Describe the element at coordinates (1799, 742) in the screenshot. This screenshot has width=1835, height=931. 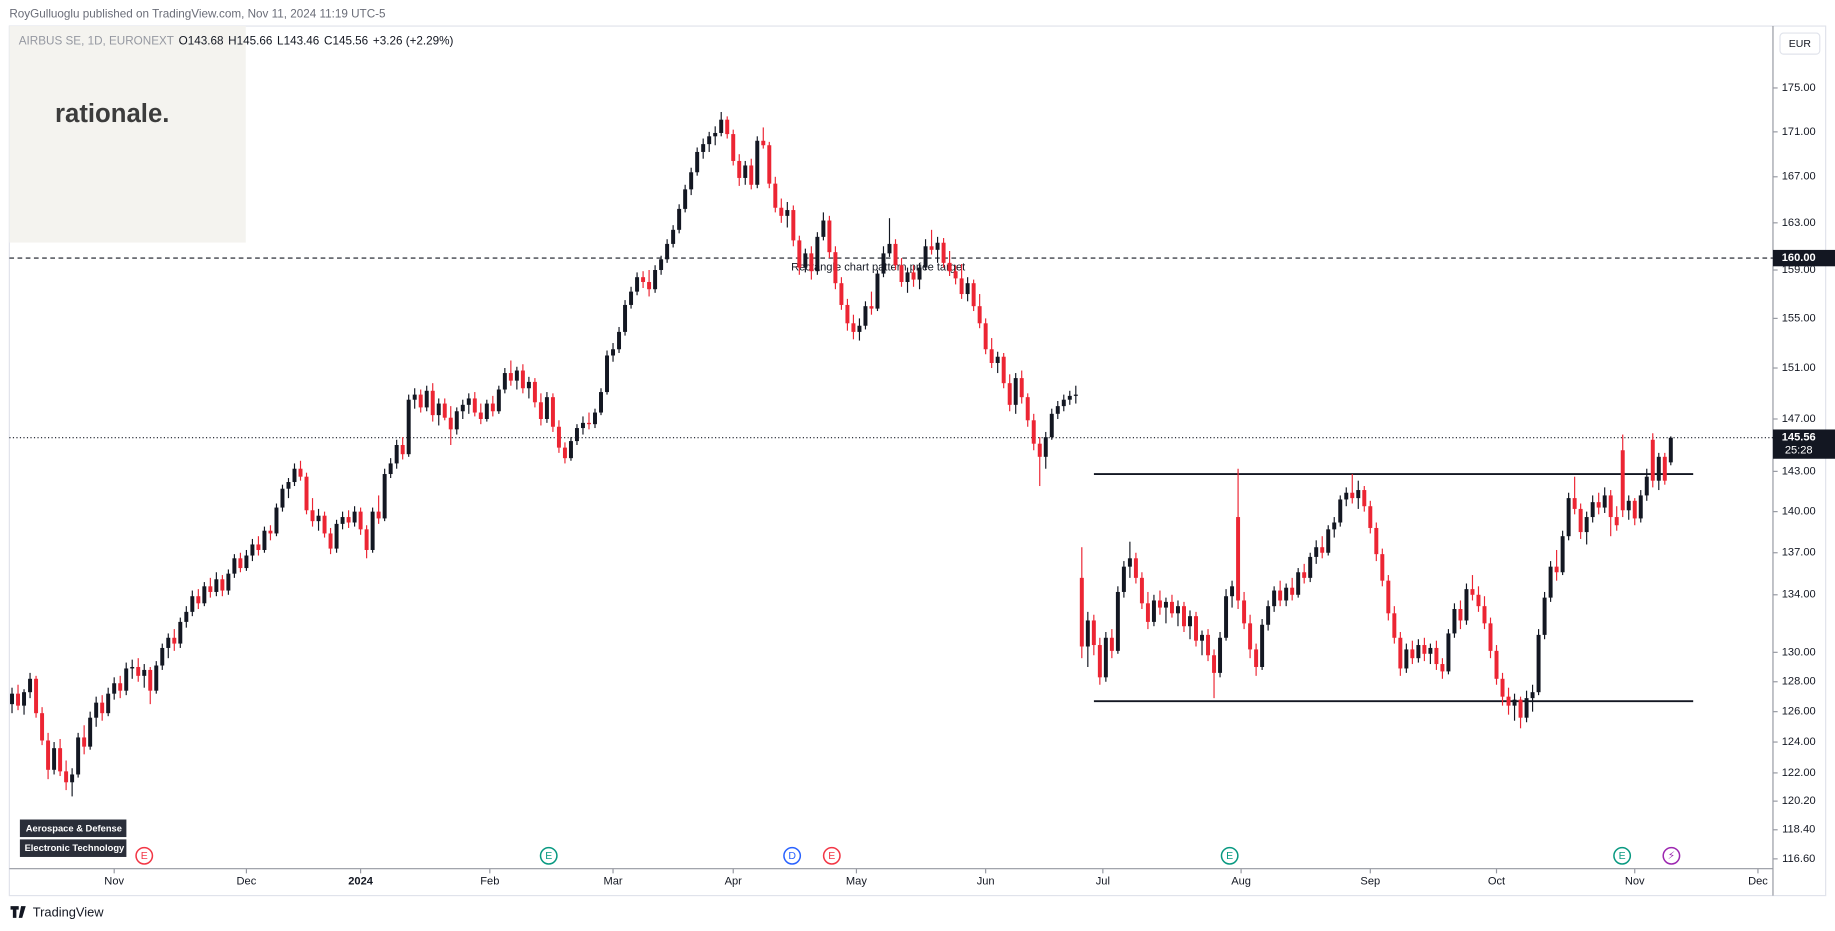
I see `y-tick-label: 124.00` at that location.